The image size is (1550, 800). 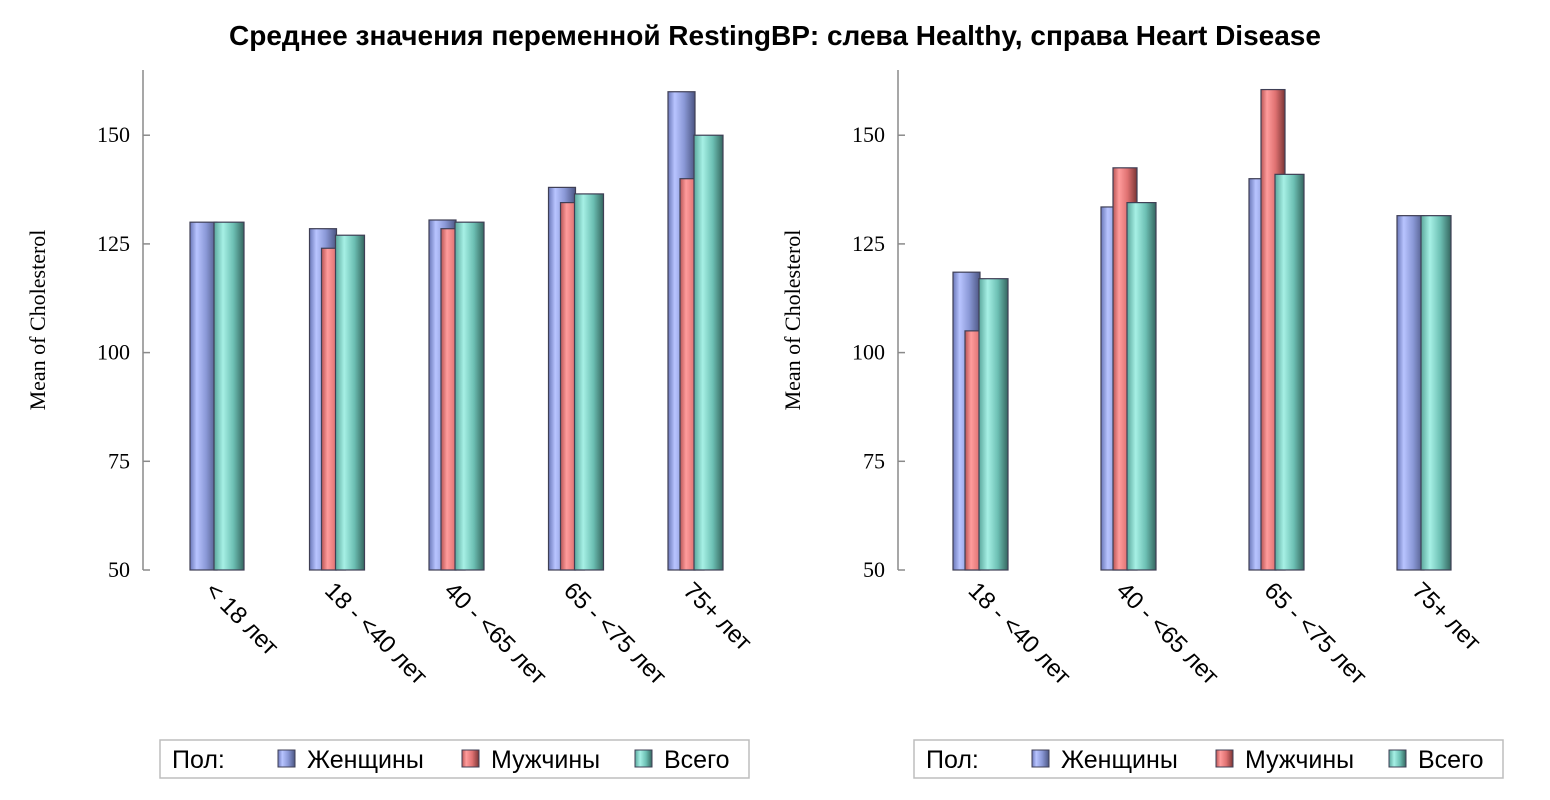 I want to click on x-category-label: < 18 лет, so click(x=242, y=619).